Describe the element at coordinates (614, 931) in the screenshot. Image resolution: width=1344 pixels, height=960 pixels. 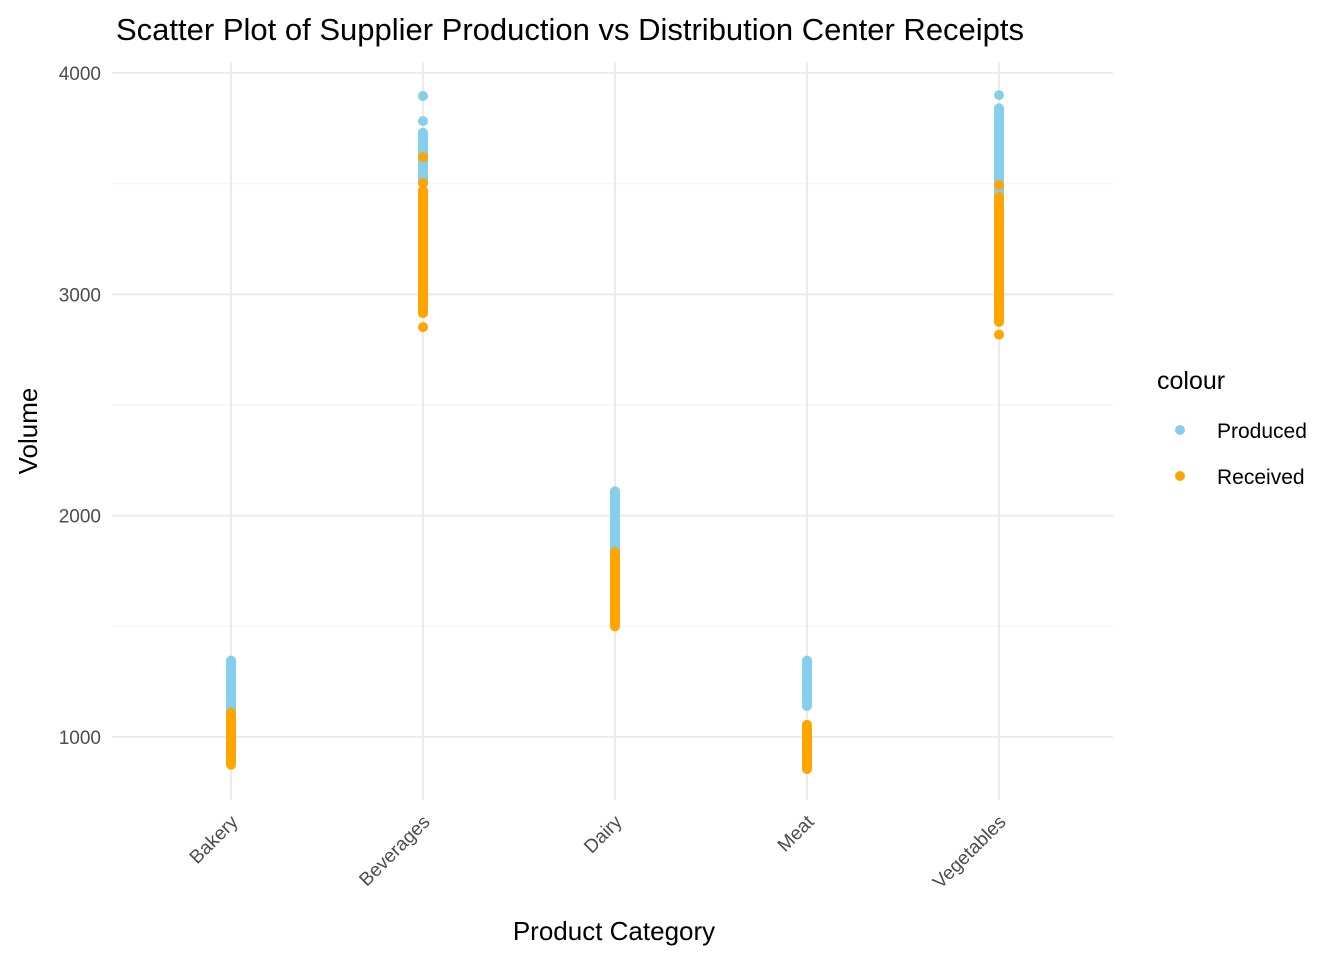
I see `x-axis-title: Product Category` at that location.